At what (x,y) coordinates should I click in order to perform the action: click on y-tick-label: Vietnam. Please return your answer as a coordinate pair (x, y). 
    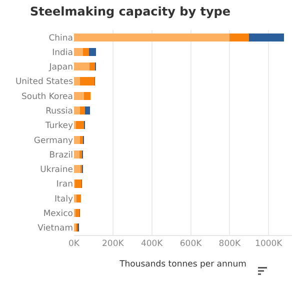
    Looking at the image, I should click on (55, 229).